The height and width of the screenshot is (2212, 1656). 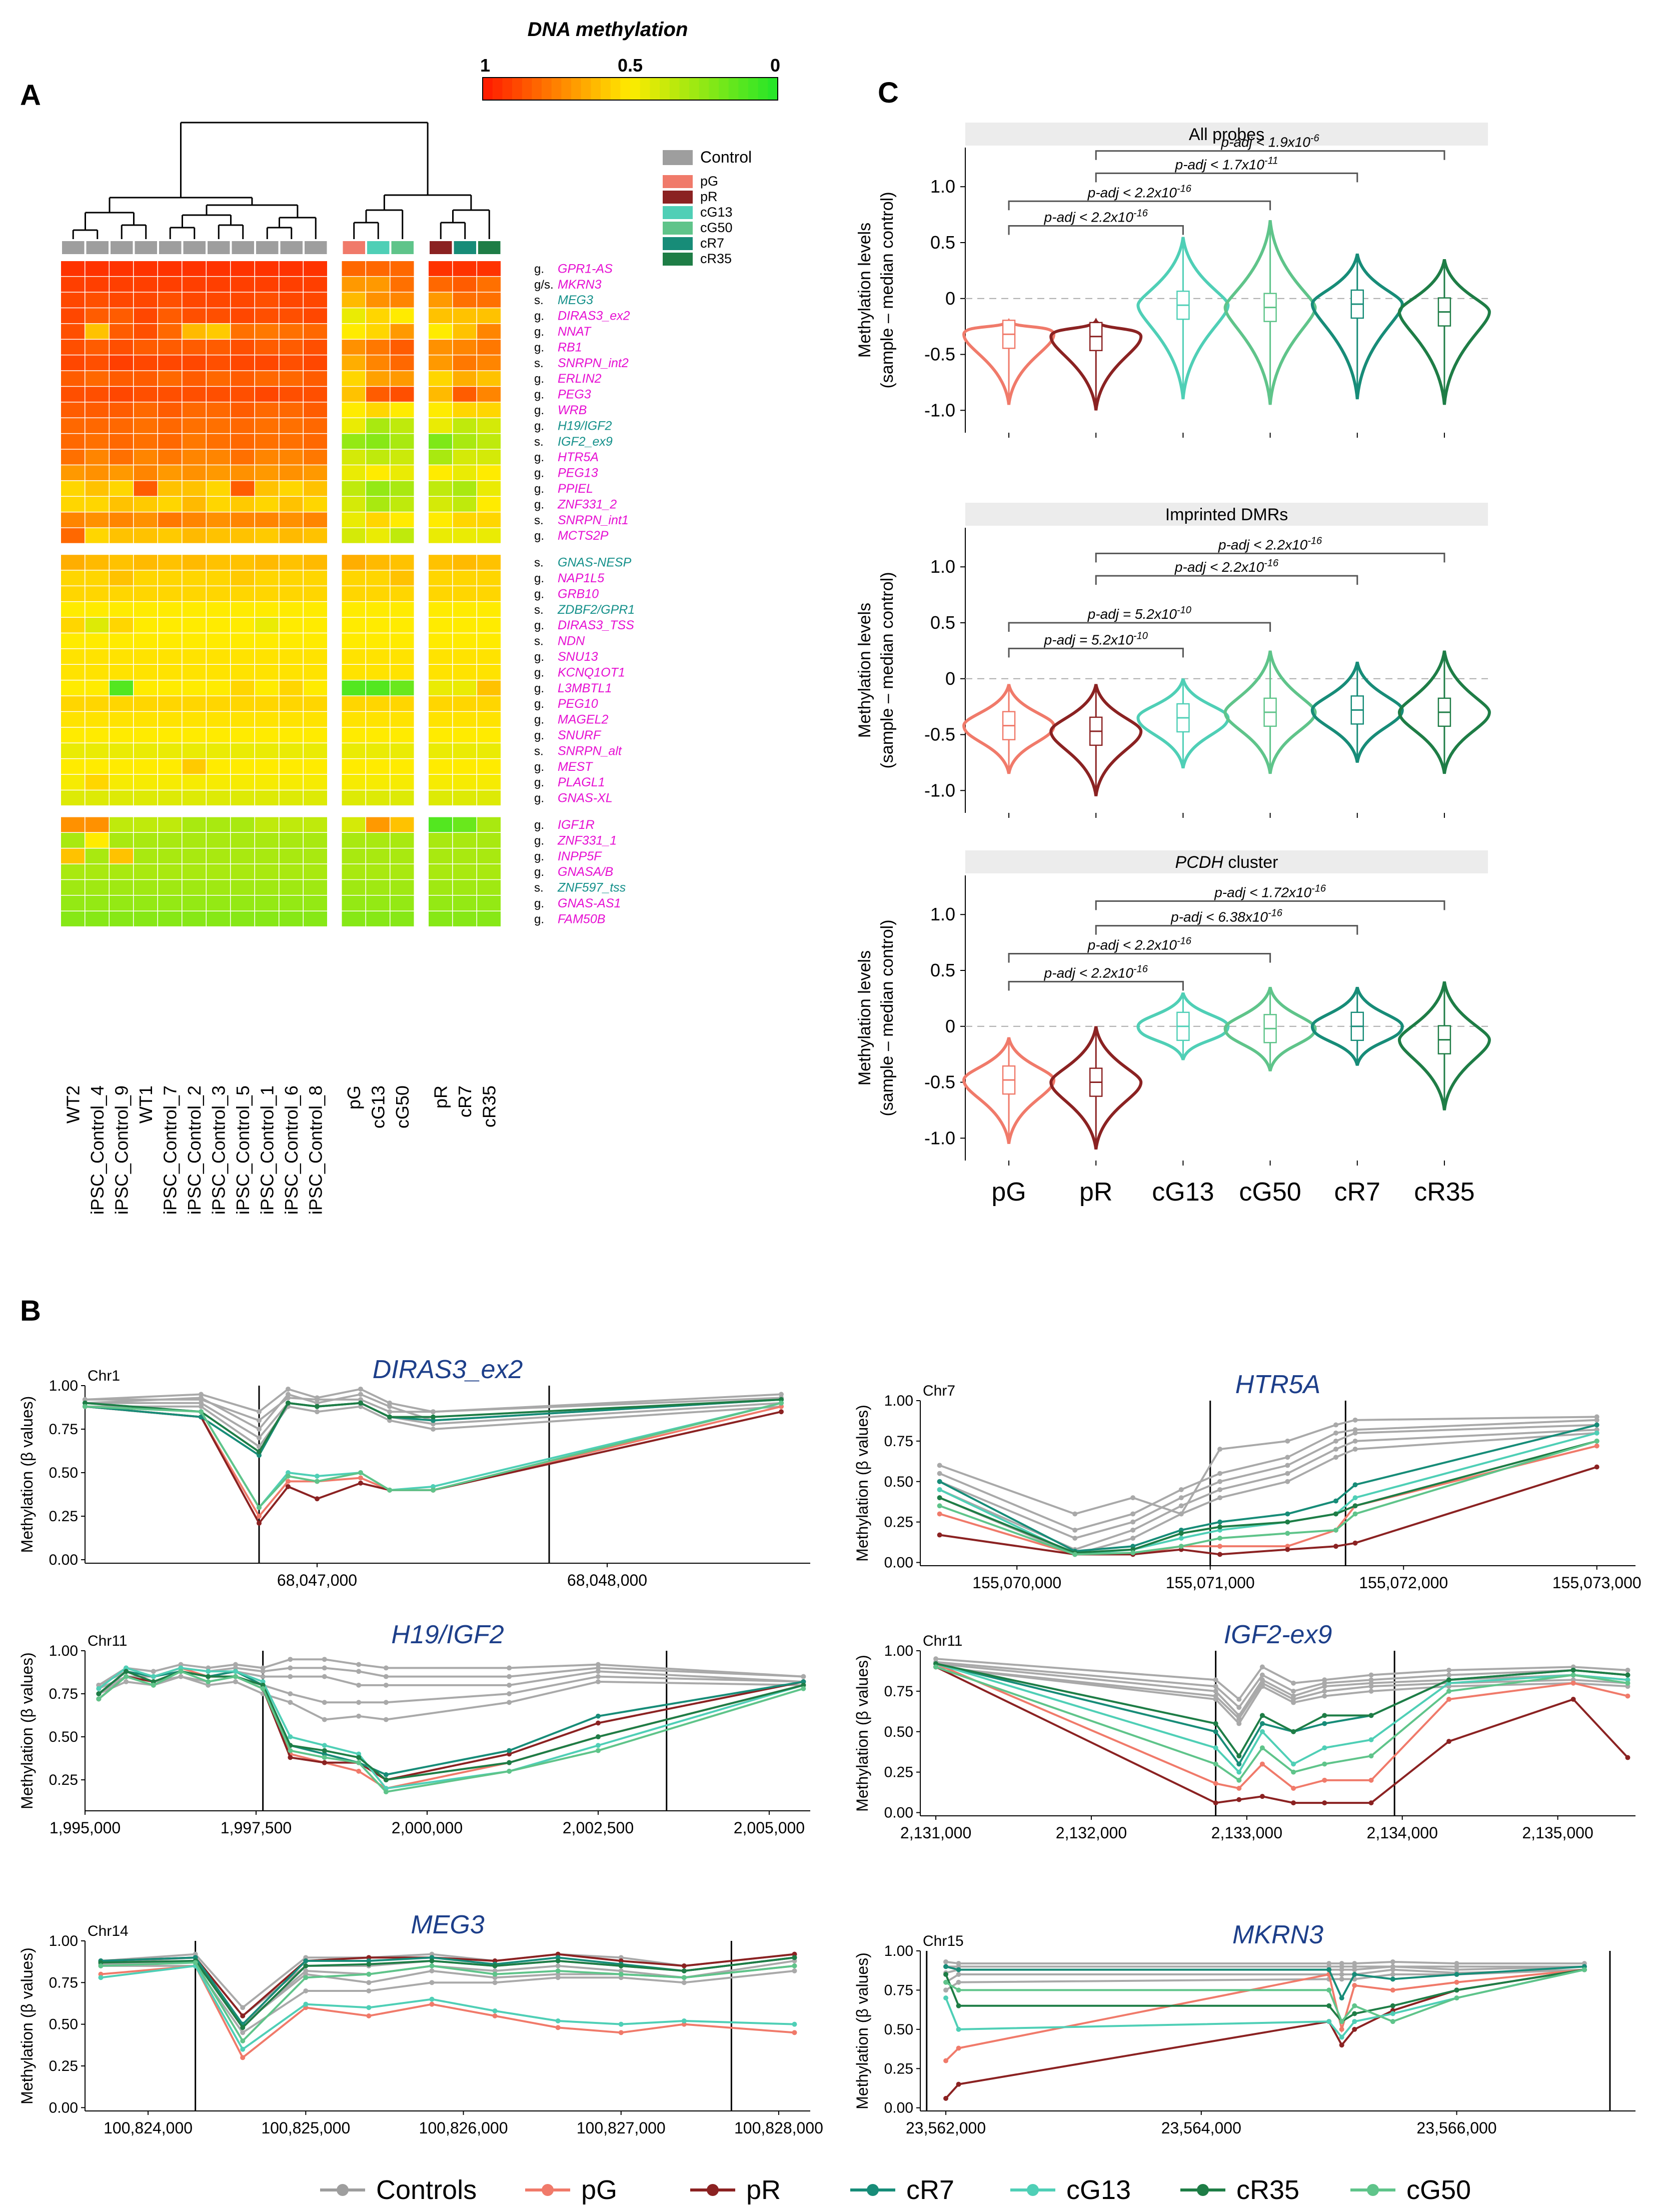 What do you see at coordinates (942, 914) in the screenshot?
I see `y-tick-label: 1.0` at bounding box center [942, 914].